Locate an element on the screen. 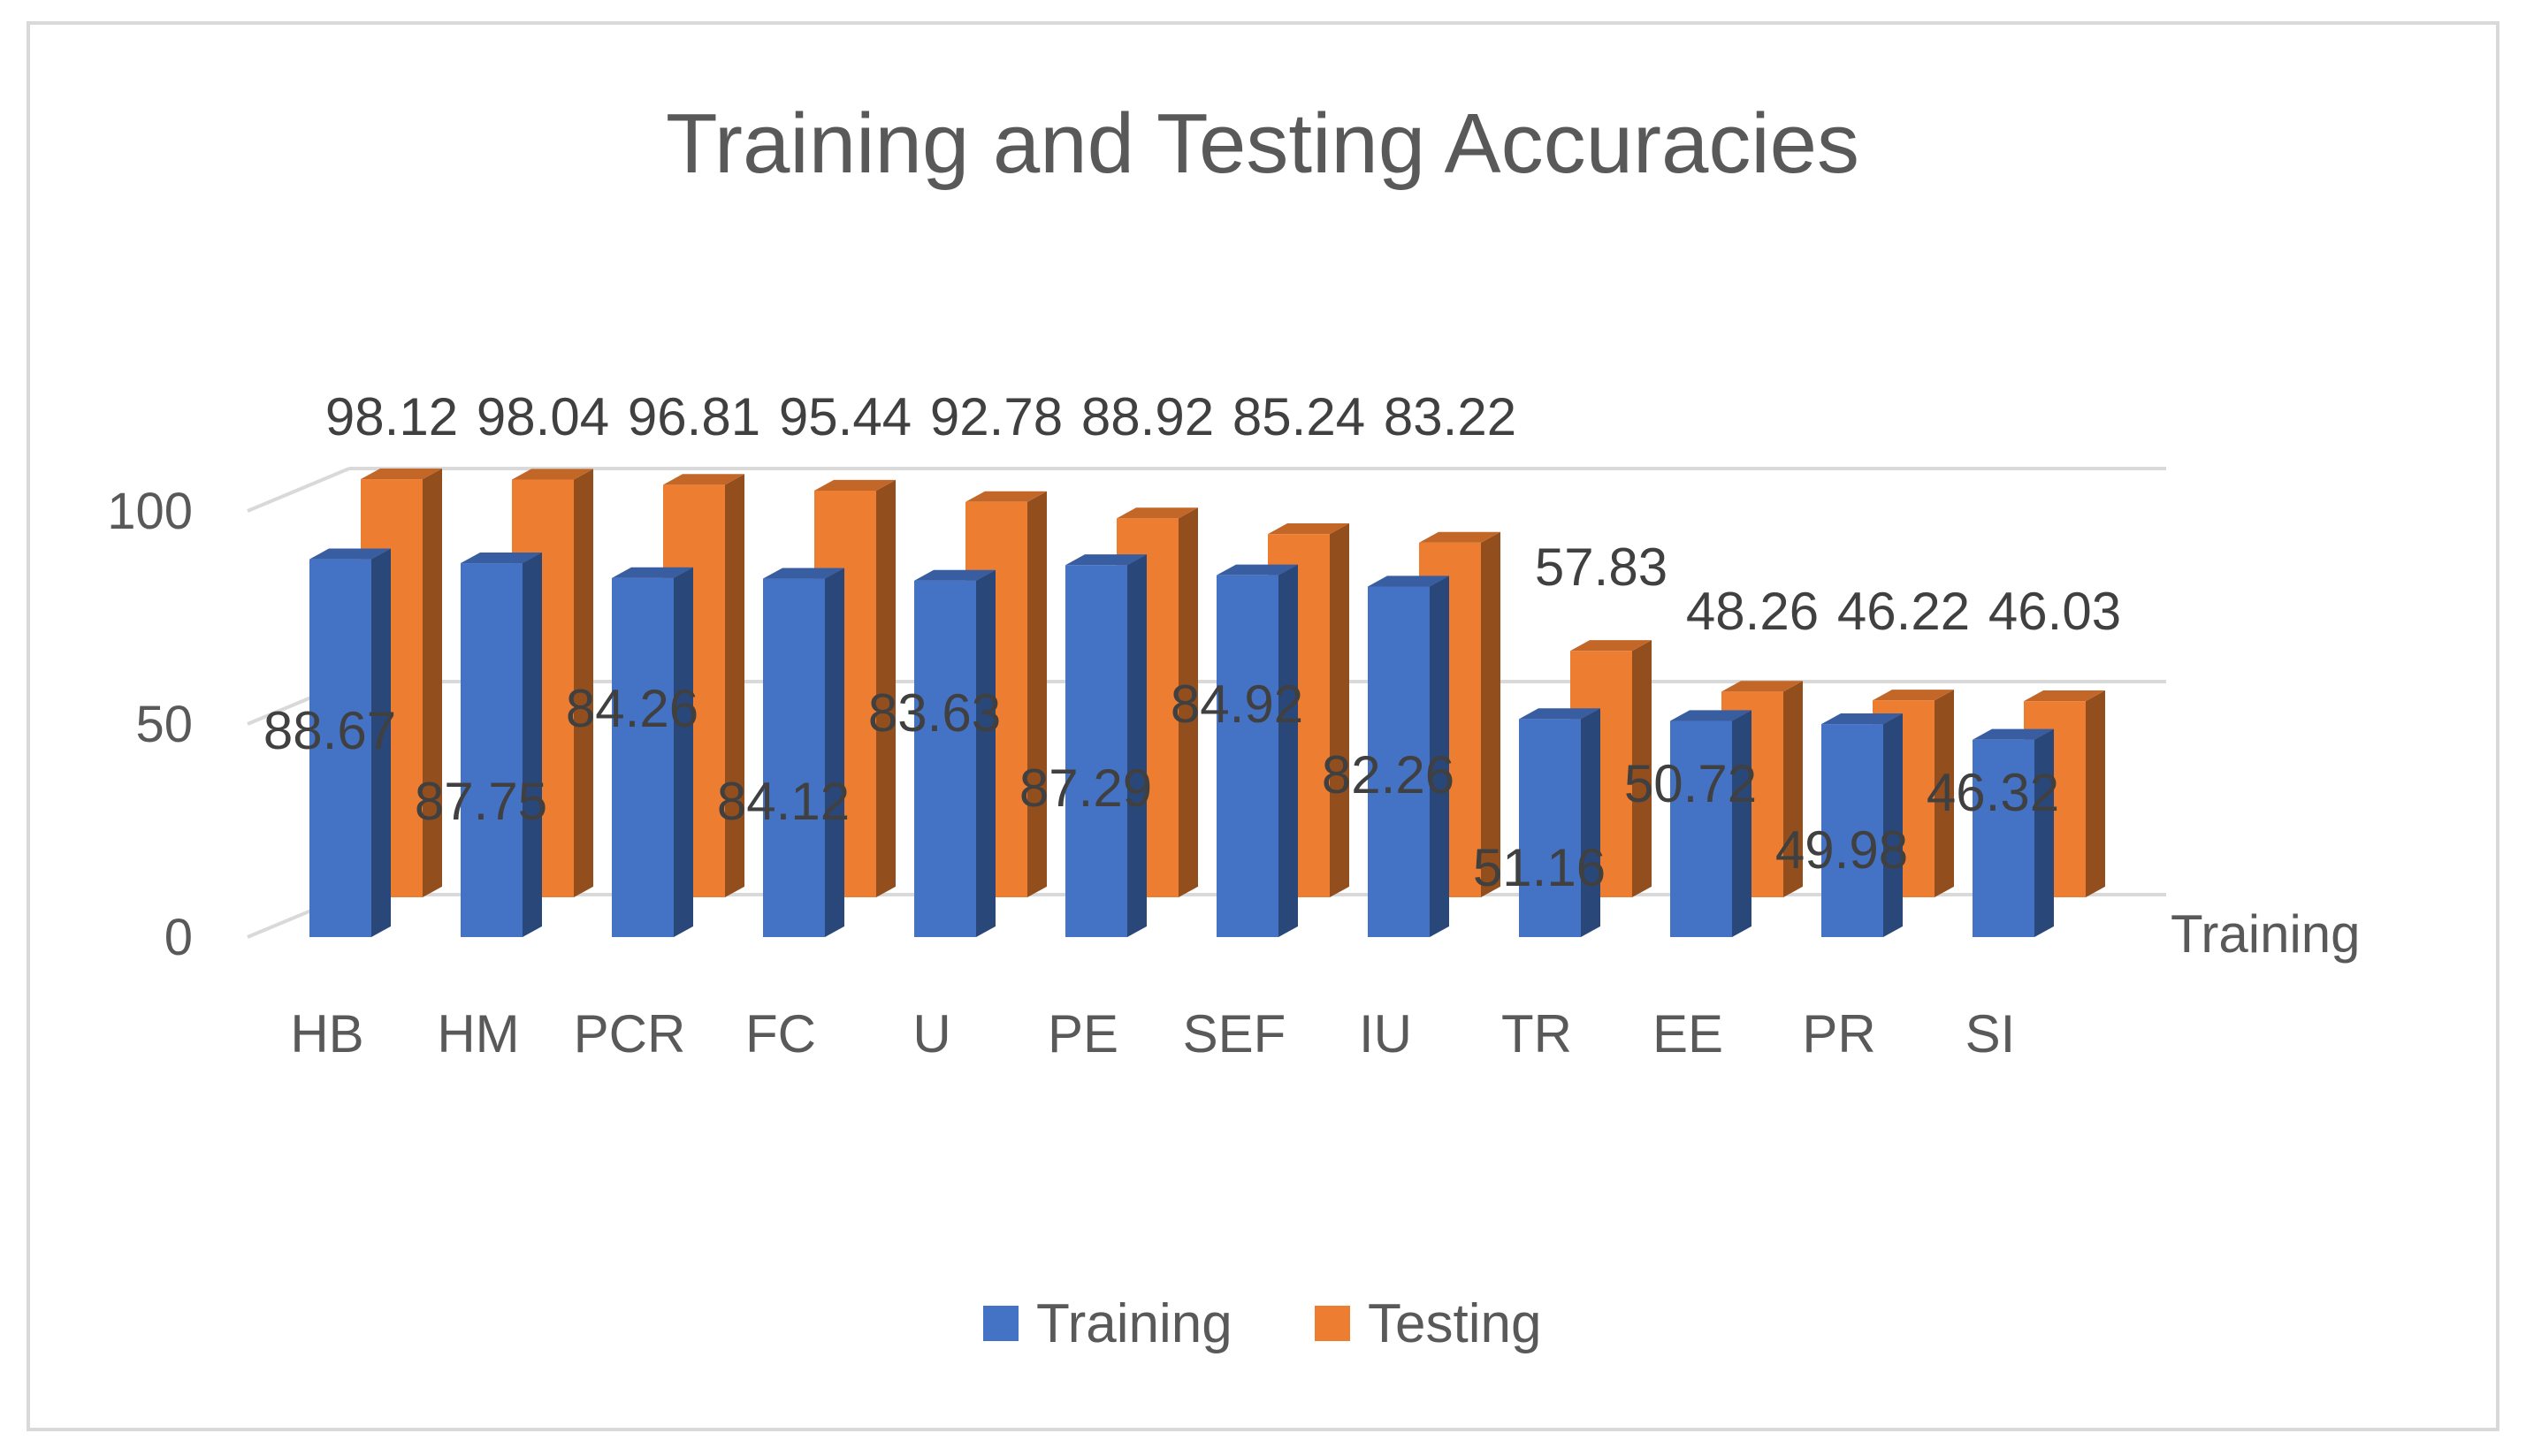 The image size is (2526, 1456). training-bar-sef-side is located at coordinates (1288, 750).